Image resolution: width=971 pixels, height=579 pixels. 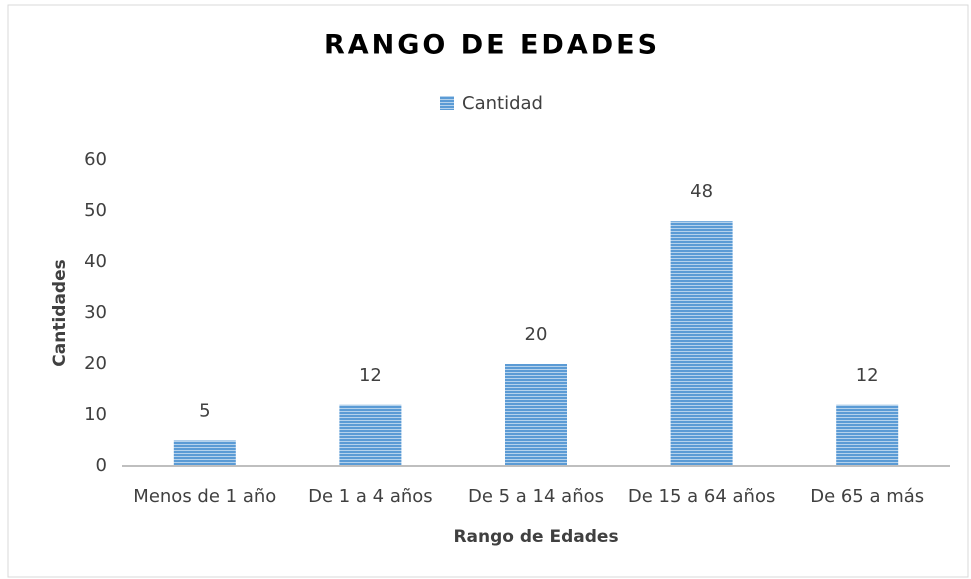 What do you see at coordinates (95, 414) in the screenshot?
I see `y-tick-label: 10` at bounding box center [95, 414].